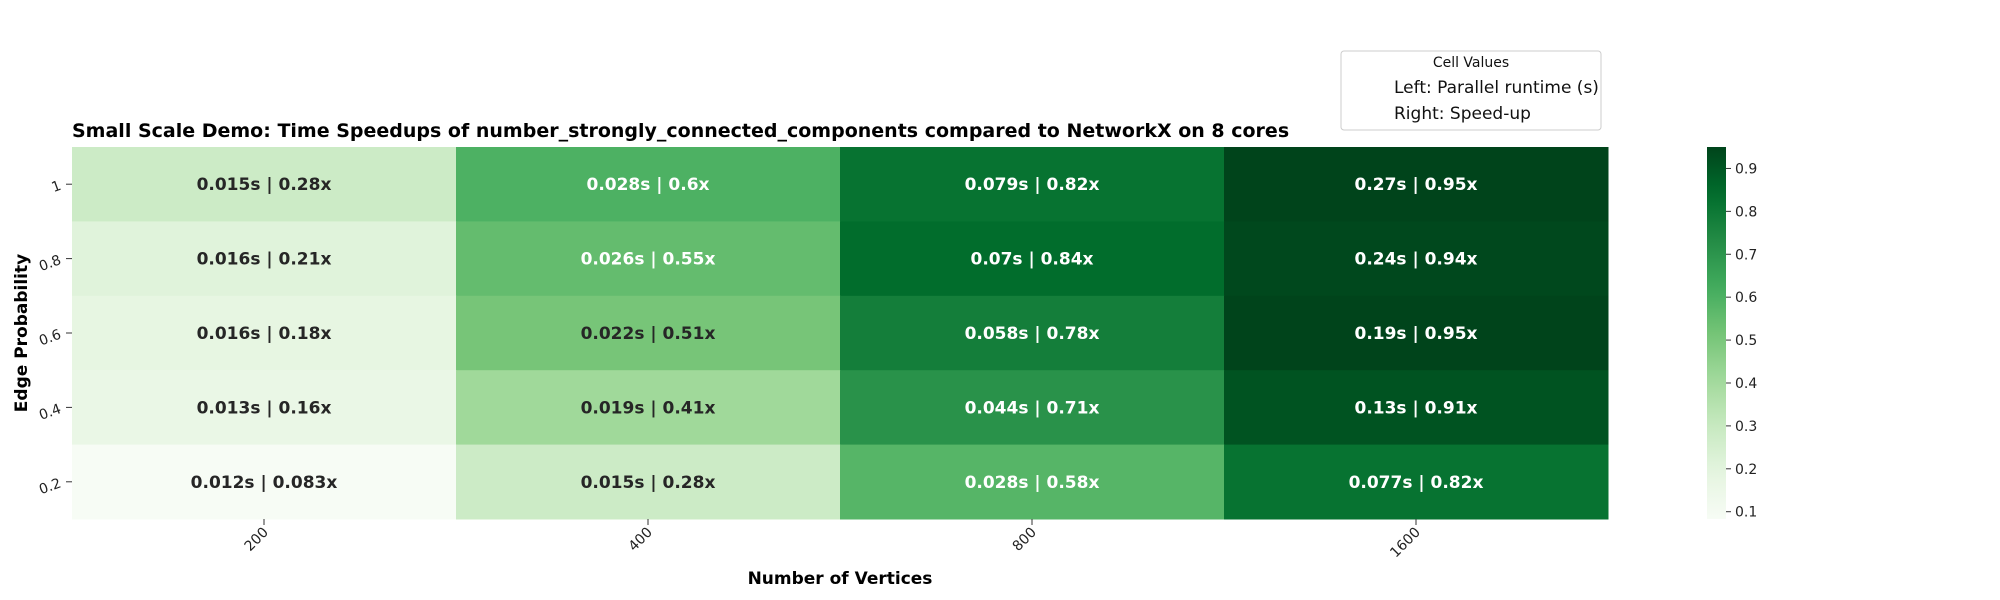  I want to click on colorbar-tick-label-6: 0.7, so click(1746, 255).